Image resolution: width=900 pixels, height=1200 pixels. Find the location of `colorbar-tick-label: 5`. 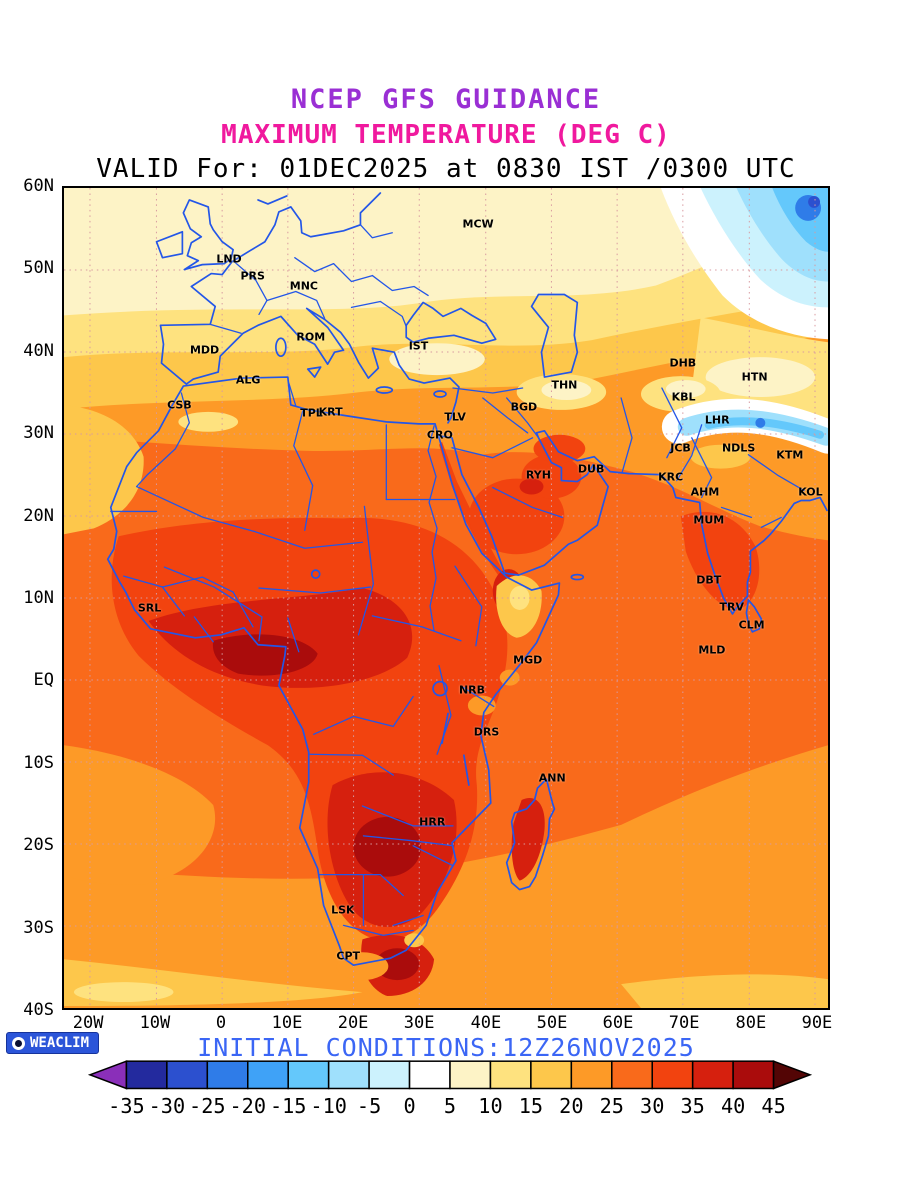

colorbar-tick-label: 5 is located at coordinates (450, 1106).